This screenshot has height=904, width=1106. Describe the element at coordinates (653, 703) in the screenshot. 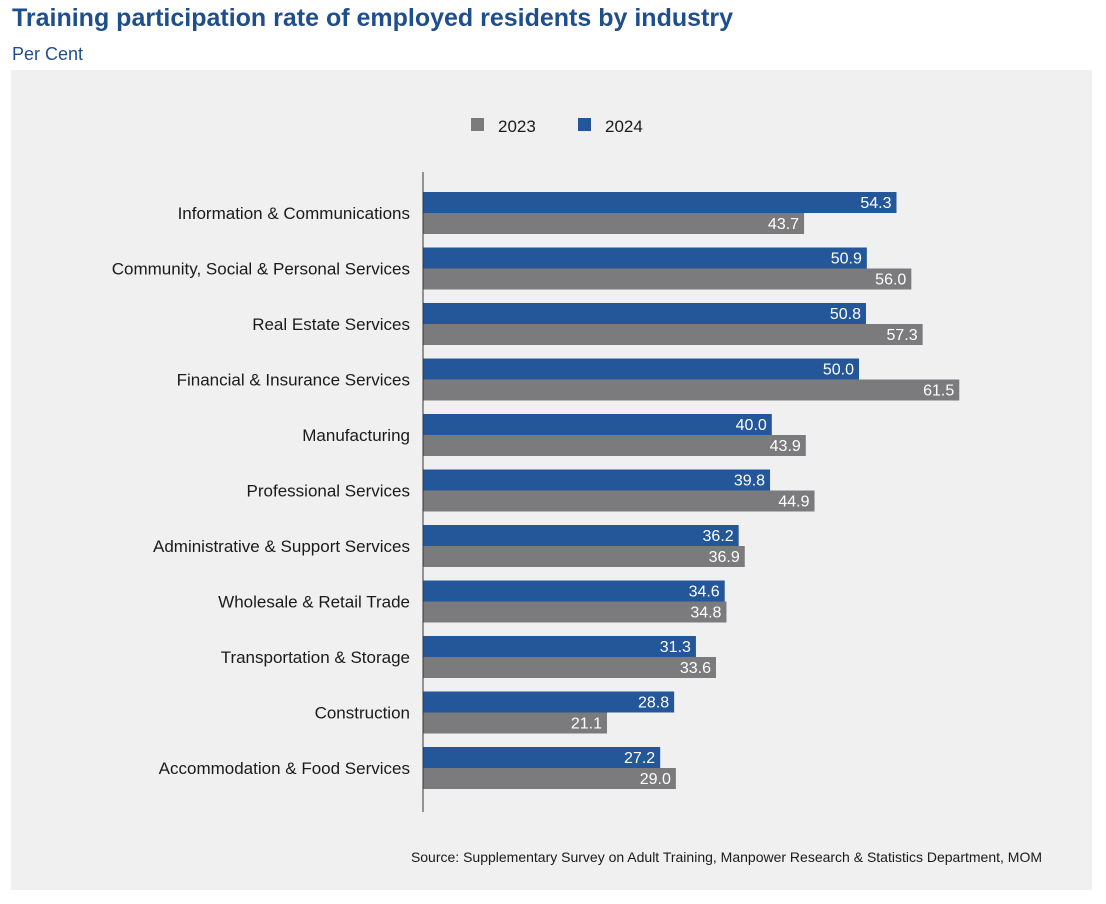

I see `data-label-2024: 28.8` at that location.